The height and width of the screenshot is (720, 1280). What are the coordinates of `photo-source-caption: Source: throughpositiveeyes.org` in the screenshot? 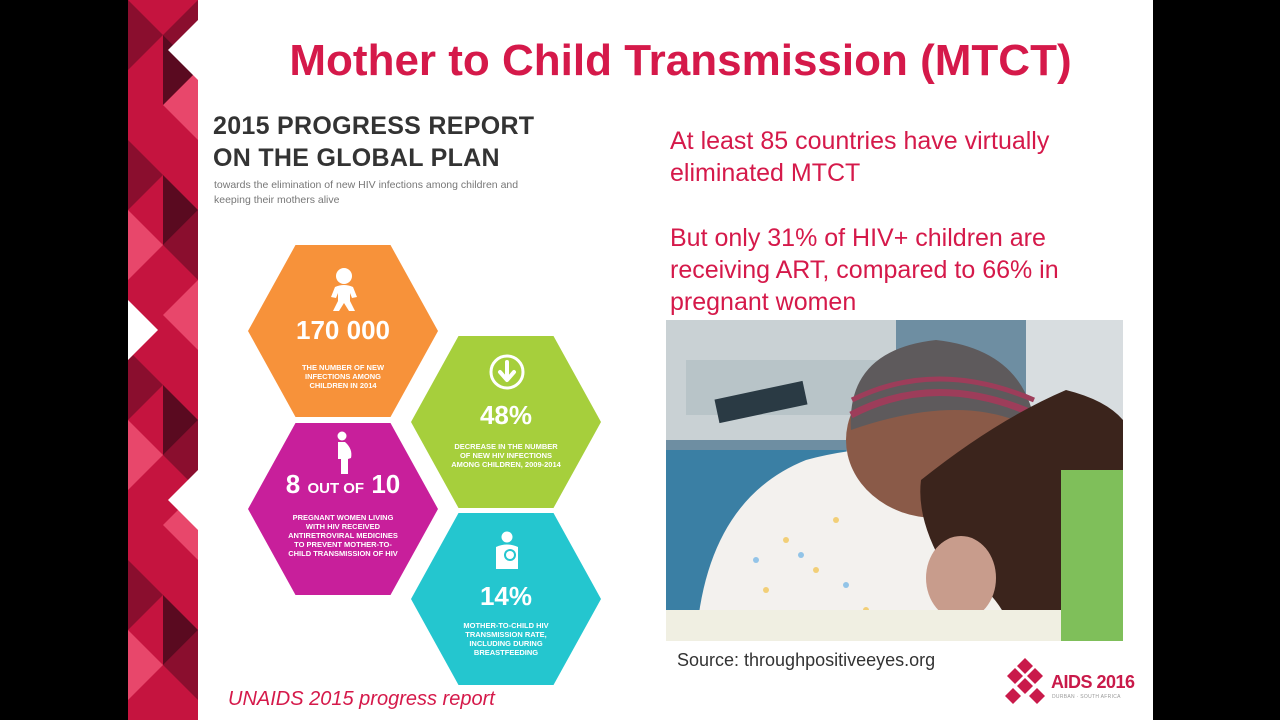 It's located at (806, 660).